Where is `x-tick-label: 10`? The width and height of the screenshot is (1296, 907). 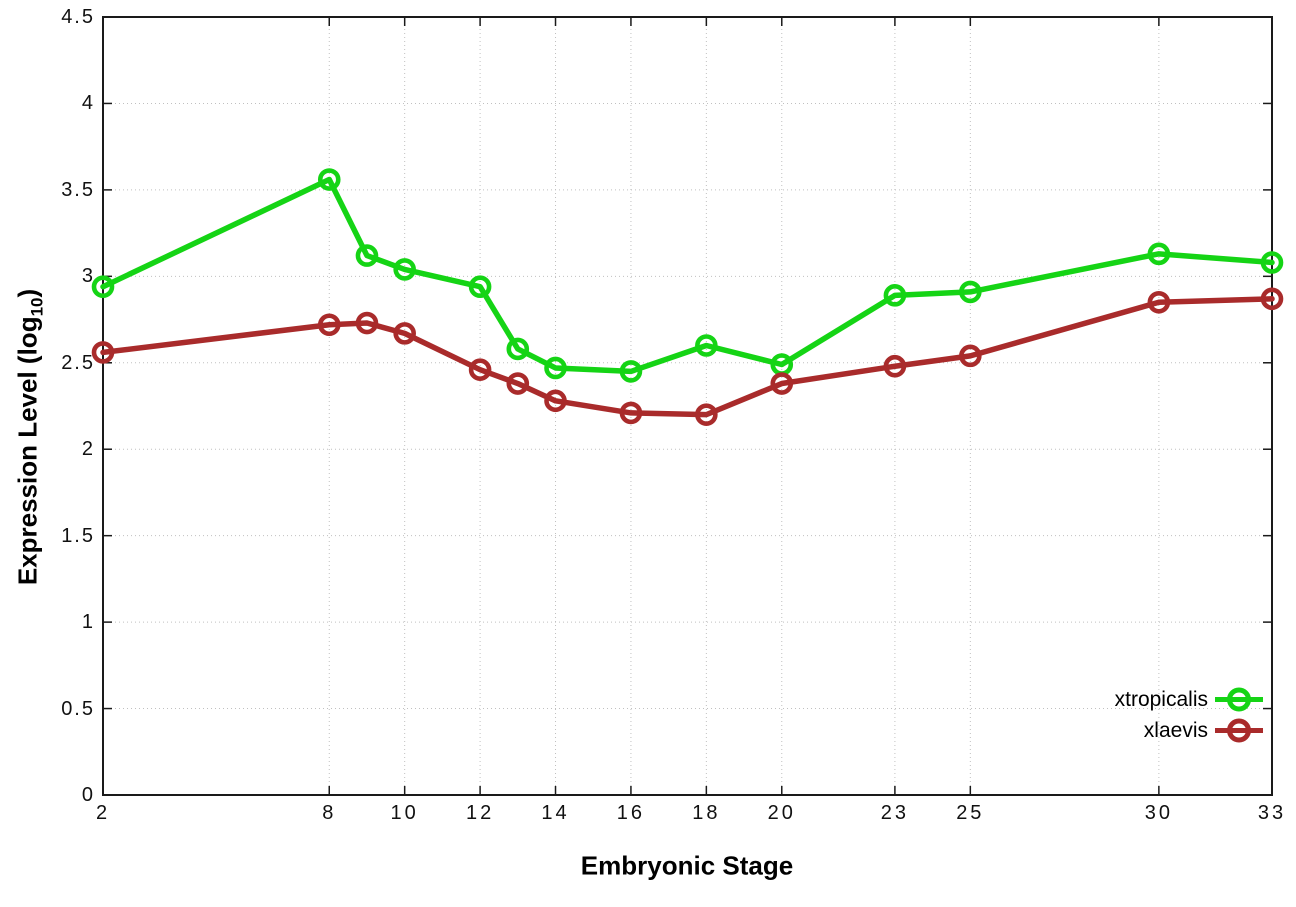 x-tick-label: 10 is located at coordinates (404, 813).